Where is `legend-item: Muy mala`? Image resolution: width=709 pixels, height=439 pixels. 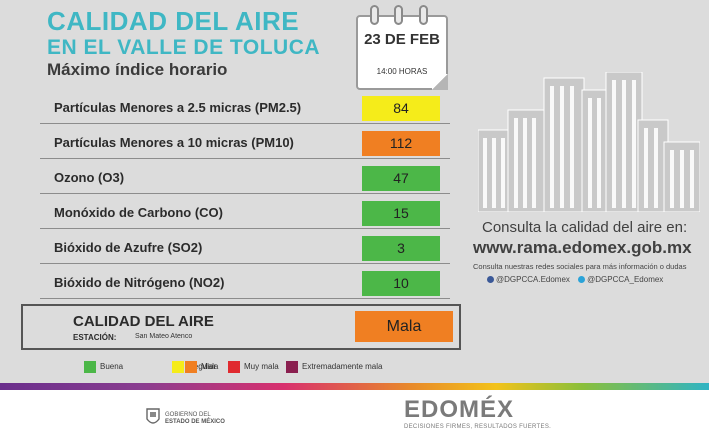
legend-item: Muy mala is located at coordinates (253, 367).